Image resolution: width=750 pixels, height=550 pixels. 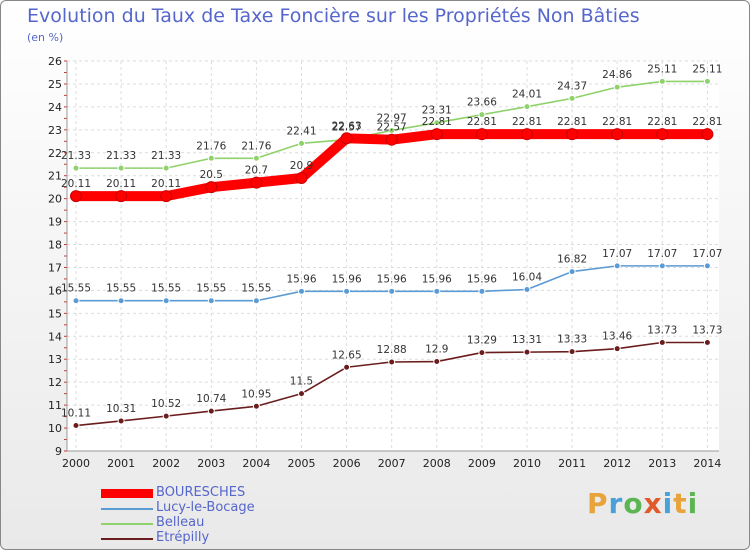 What do you see at coordinates (55, 130) in the screenshot?
I see `y-tick-label: 23` at bounding box center [55, 130].